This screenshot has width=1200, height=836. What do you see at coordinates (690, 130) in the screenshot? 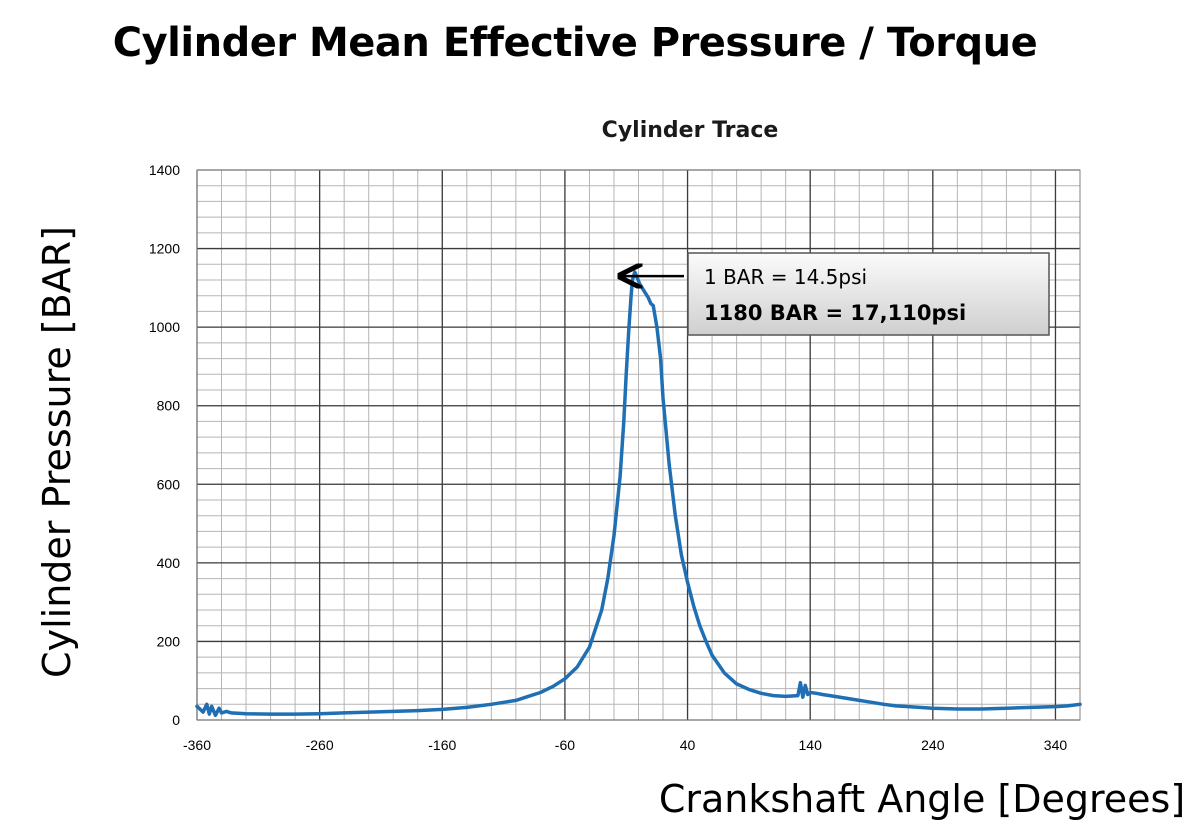
I see `chart-title: Cylinder Trace` at bounding box center [690, 130].